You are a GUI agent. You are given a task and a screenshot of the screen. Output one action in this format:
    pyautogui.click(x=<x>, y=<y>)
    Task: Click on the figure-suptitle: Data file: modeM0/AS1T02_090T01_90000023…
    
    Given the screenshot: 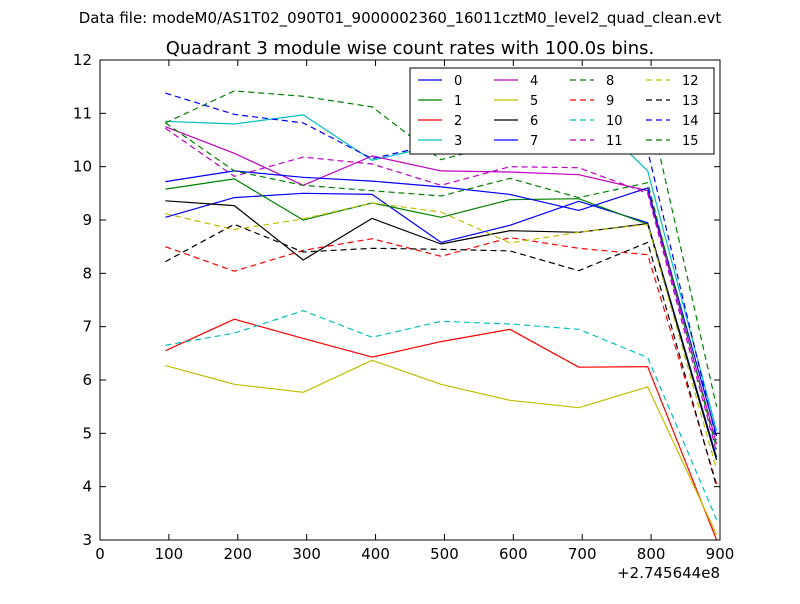 What is the action you would take?
    pyautogui.click(x=400, y=18)
    